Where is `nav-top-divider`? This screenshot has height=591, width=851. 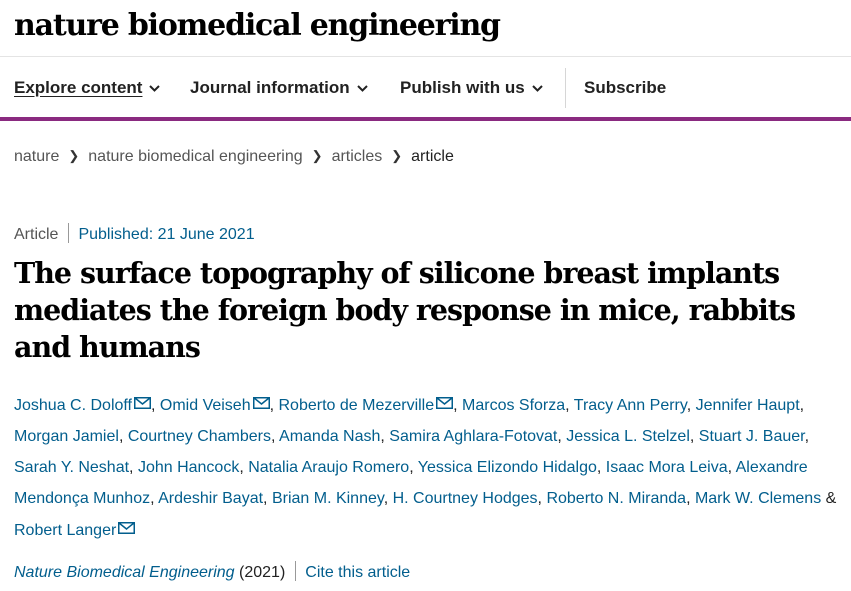 nav-top-divider is located at coordinates (425, 56).